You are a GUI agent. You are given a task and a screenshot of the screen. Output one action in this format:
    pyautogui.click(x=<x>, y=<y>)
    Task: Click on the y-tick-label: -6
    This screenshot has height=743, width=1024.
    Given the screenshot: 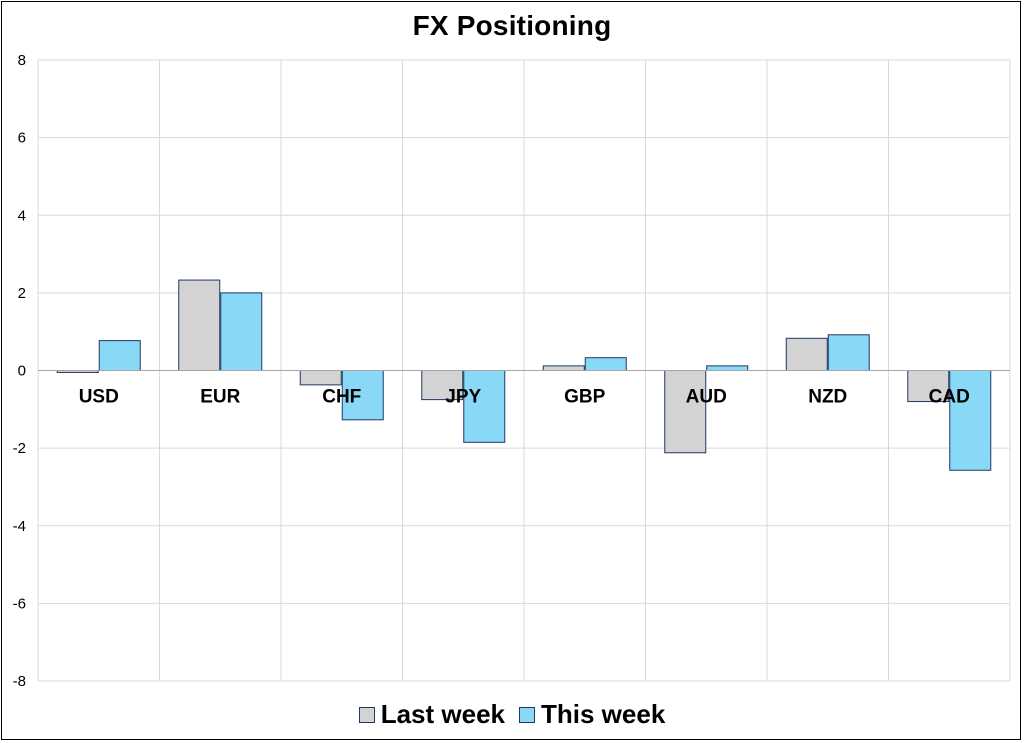 What is the action you would take?
    pyautogui.click(x=19, y=603)
    